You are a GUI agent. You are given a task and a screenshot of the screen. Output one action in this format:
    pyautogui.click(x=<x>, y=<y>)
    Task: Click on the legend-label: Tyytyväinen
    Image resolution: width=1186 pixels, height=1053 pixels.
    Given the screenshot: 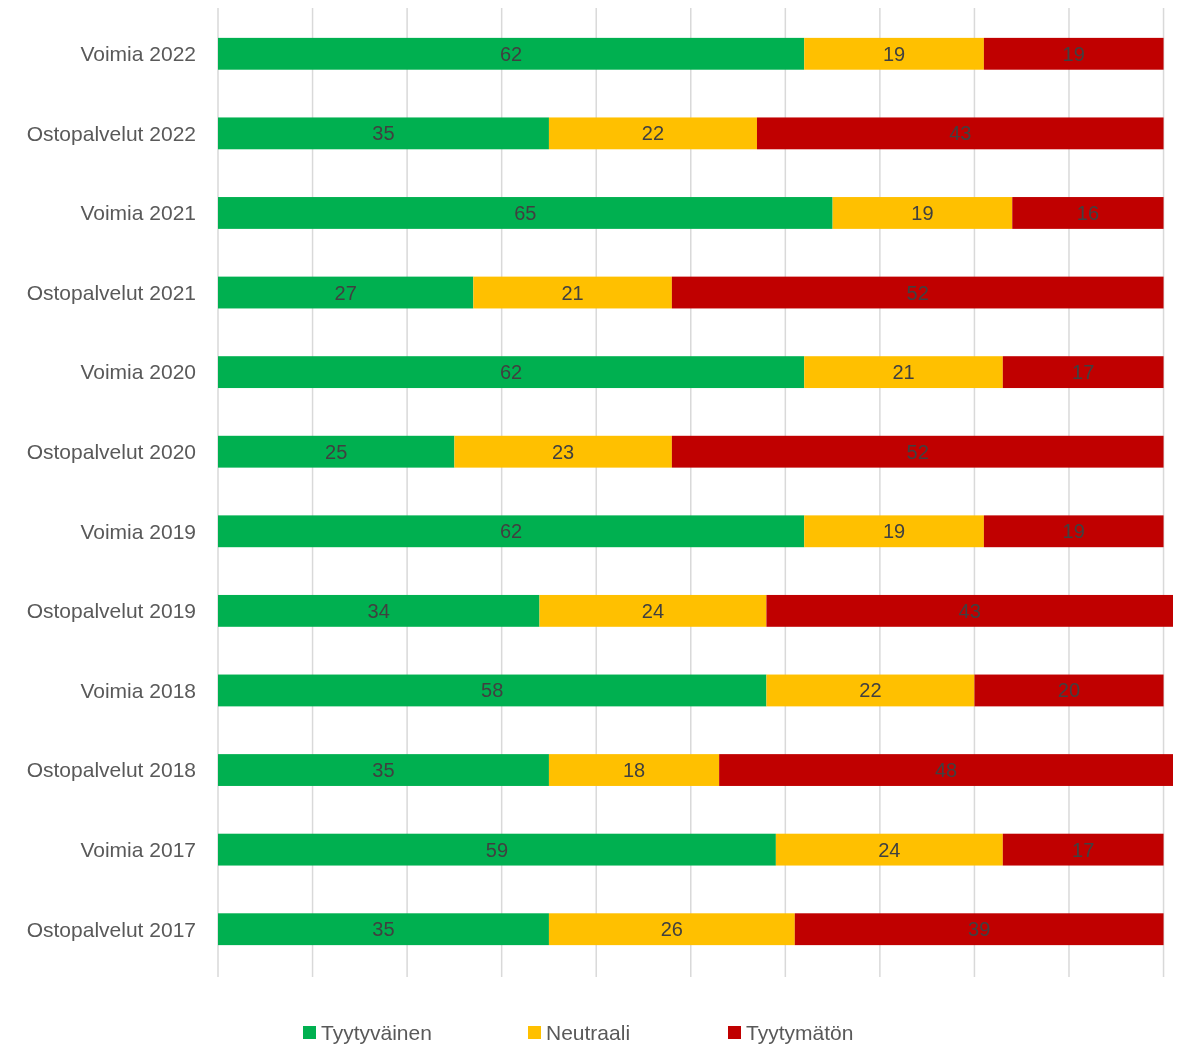 What is the action you would take?
    pyautogui.click(x=376, y=1033)
    